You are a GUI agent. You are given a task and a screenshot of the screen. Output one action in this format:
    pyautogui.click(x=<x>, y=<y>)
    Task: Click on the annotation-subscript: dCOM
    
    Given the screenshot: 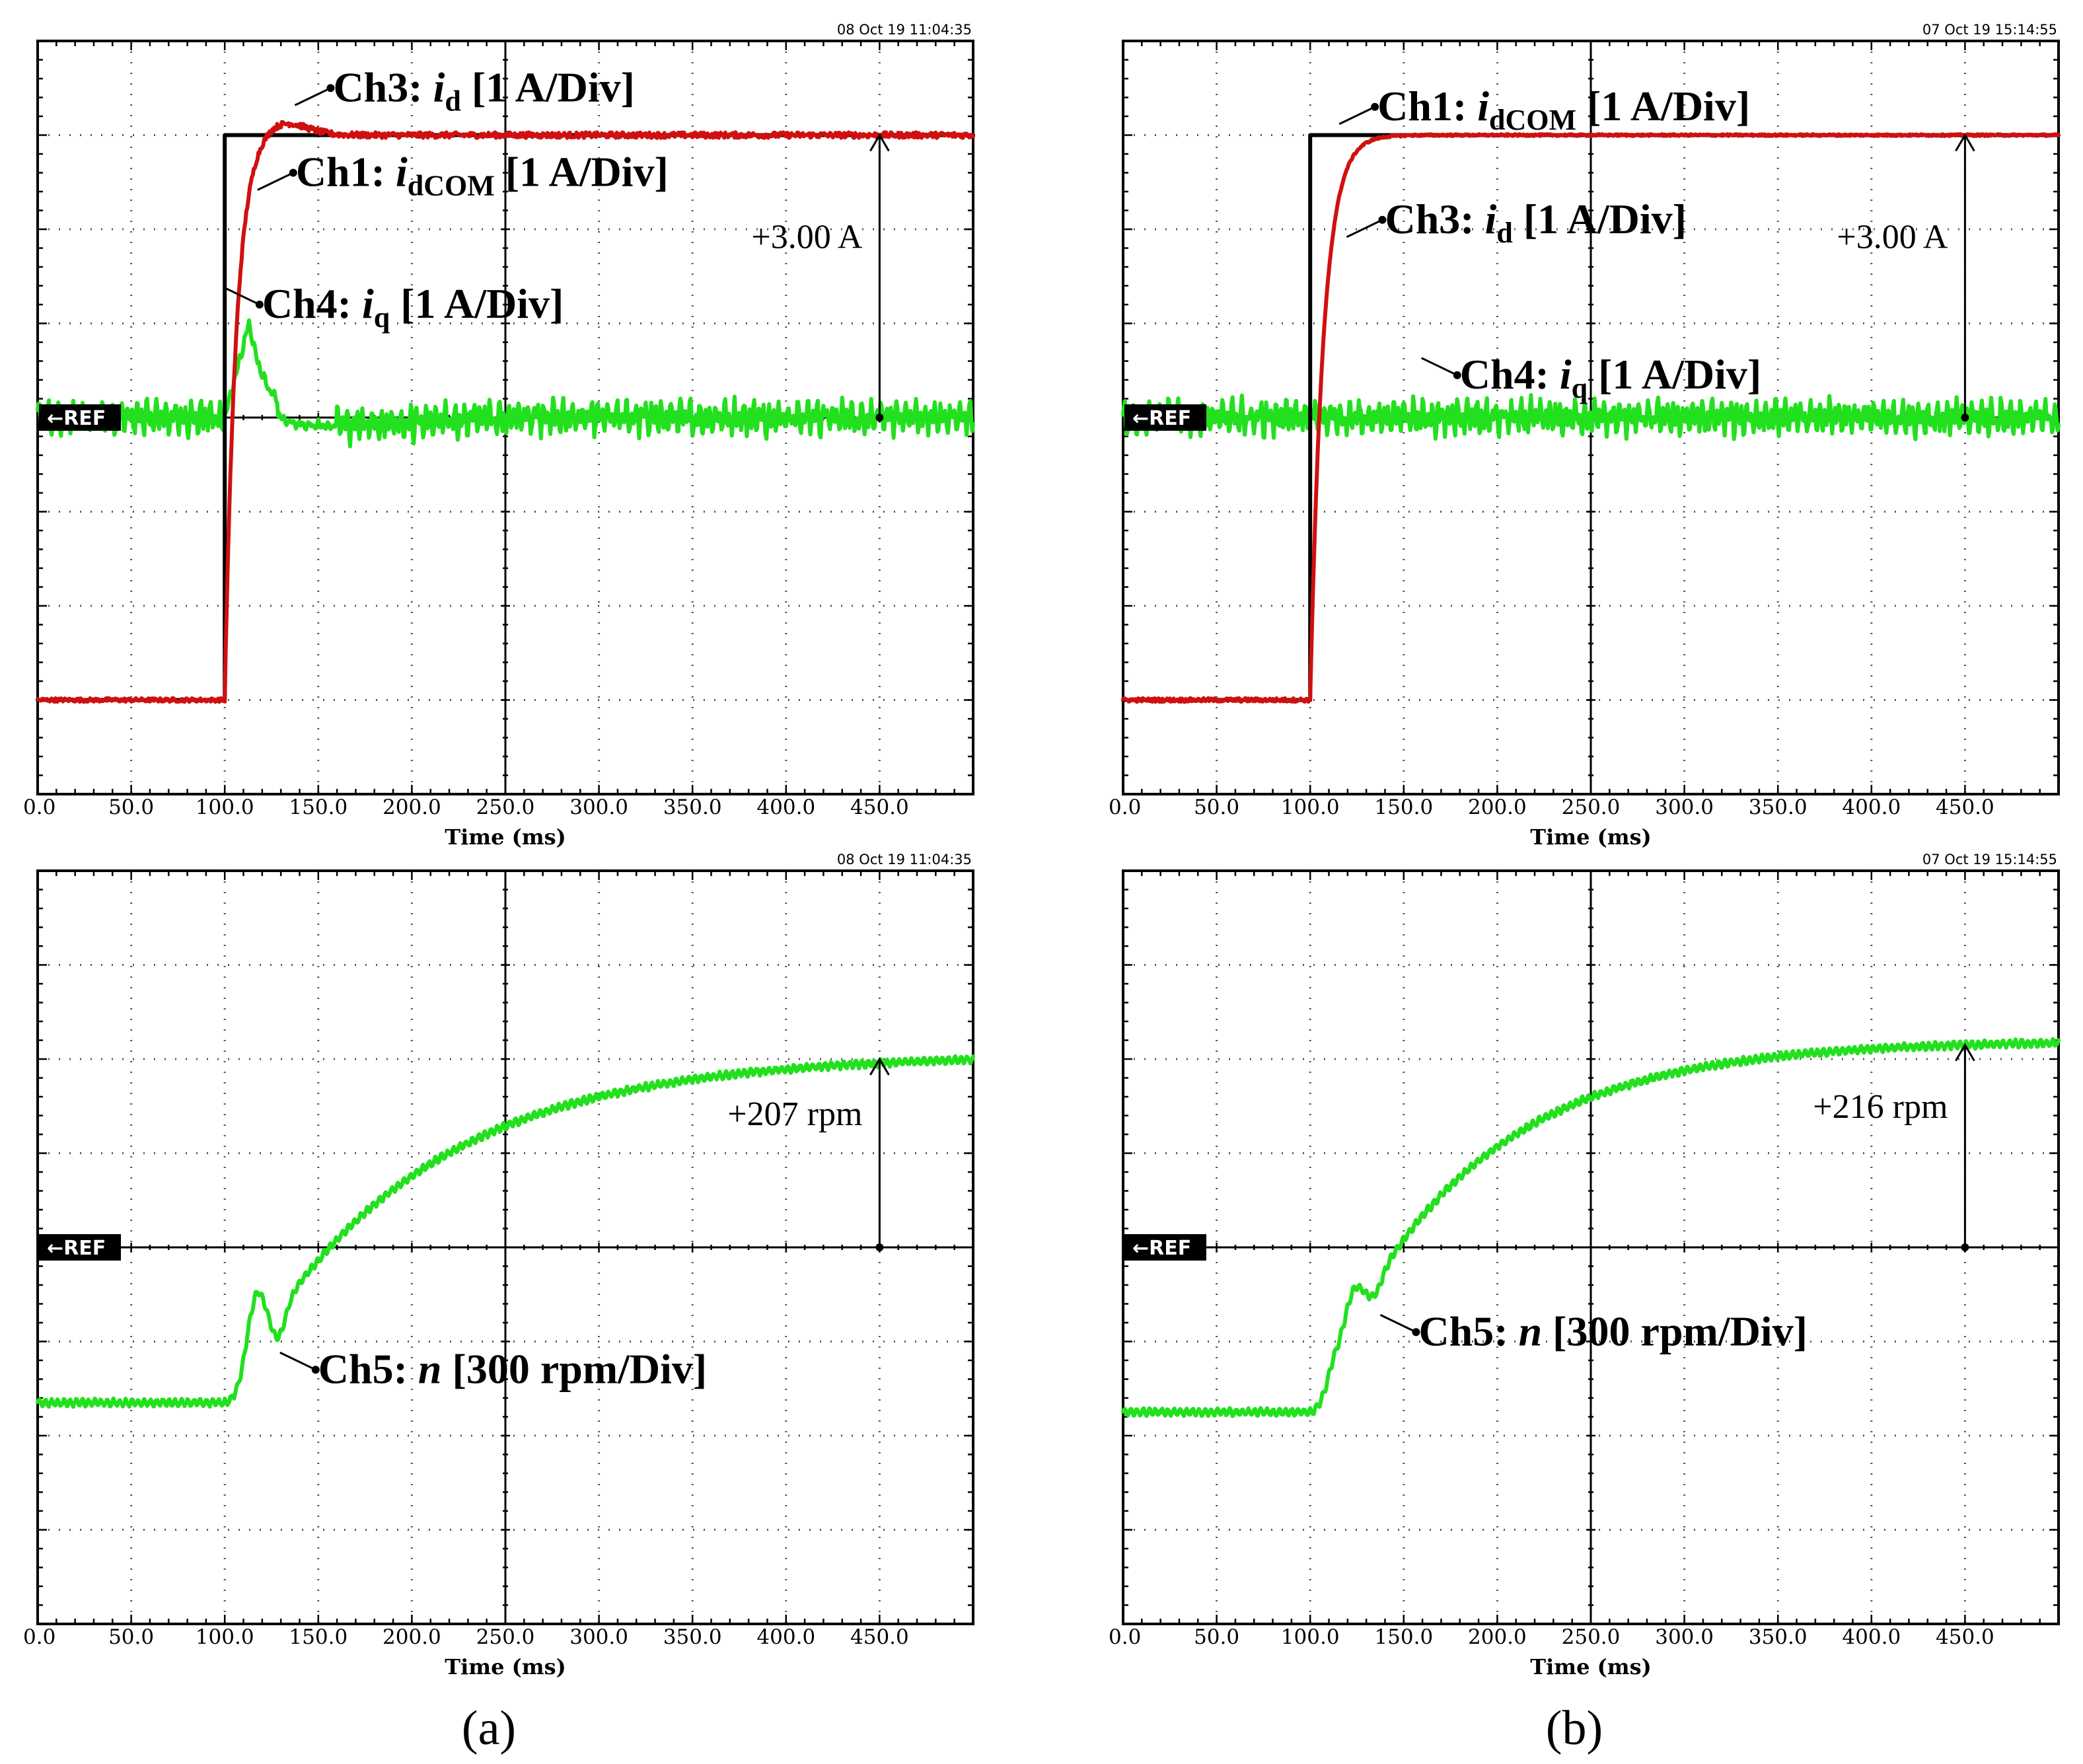 What is the action you would take?
    pyautogui.click(x=451, y=186)
    